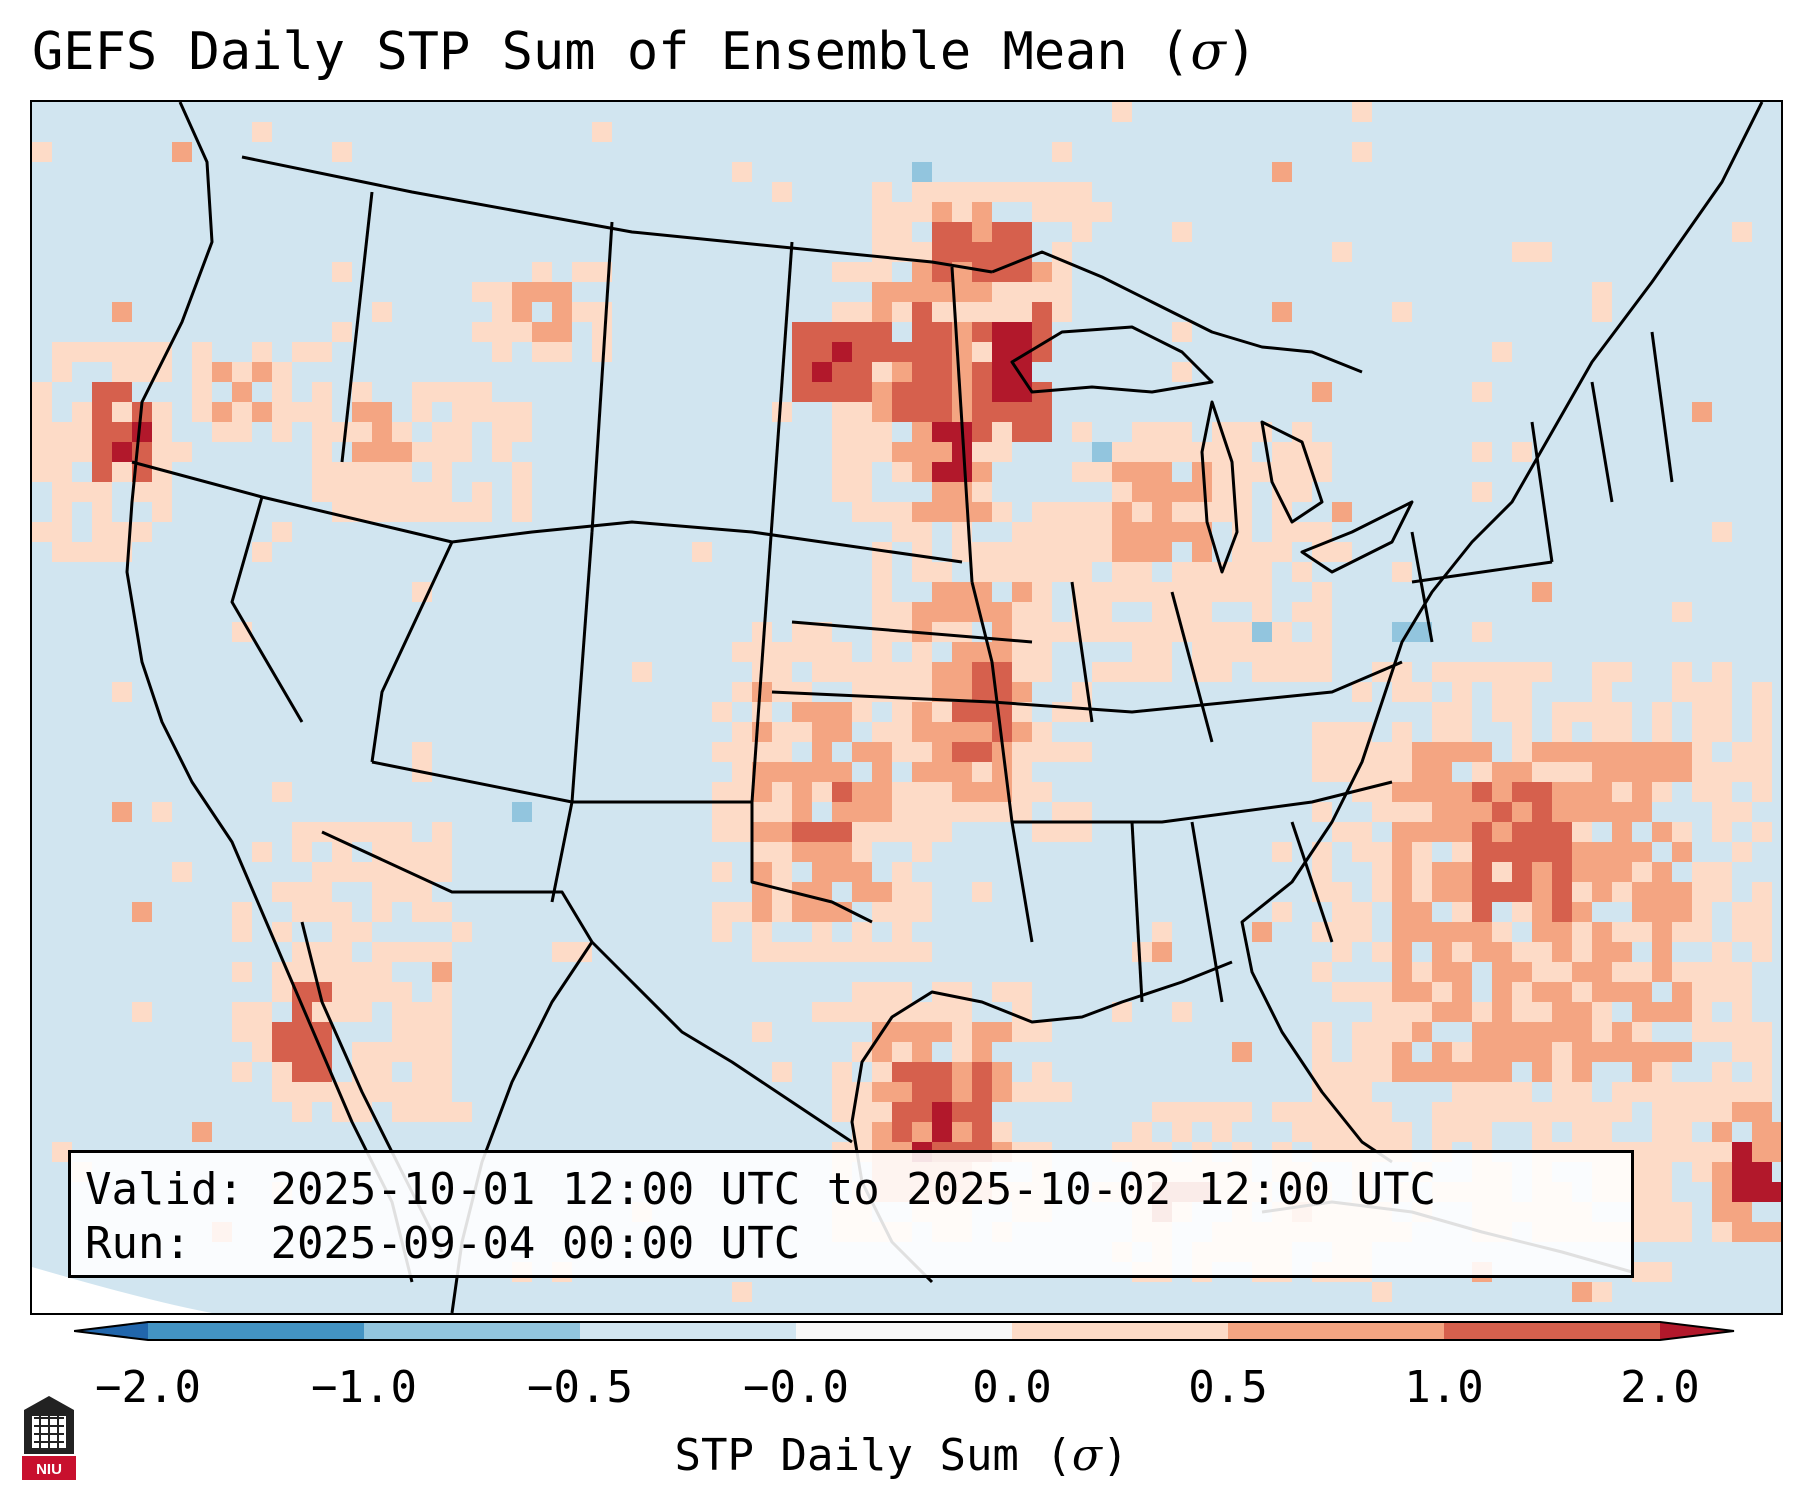 Image resolution: width=1803 pixels, height=1506 pixels. I want to click on colorbar-tick: 1.0, so click(1444, 1387).